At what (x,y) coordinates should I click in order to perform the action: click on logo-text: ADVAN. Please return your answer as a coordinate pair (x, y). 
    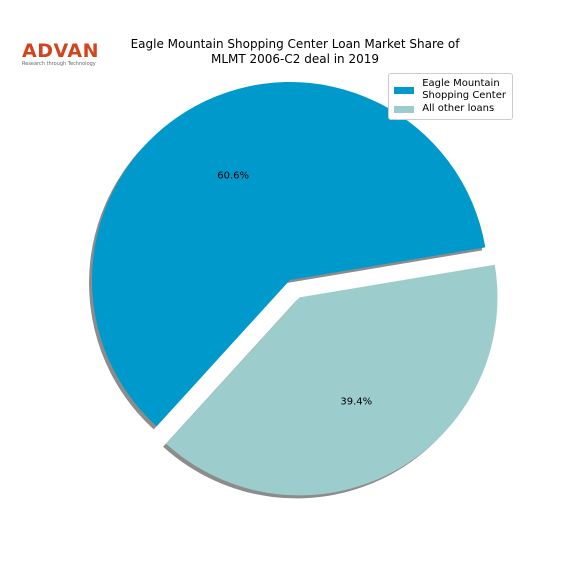
    Looking at the image, I should click on (60, 51).